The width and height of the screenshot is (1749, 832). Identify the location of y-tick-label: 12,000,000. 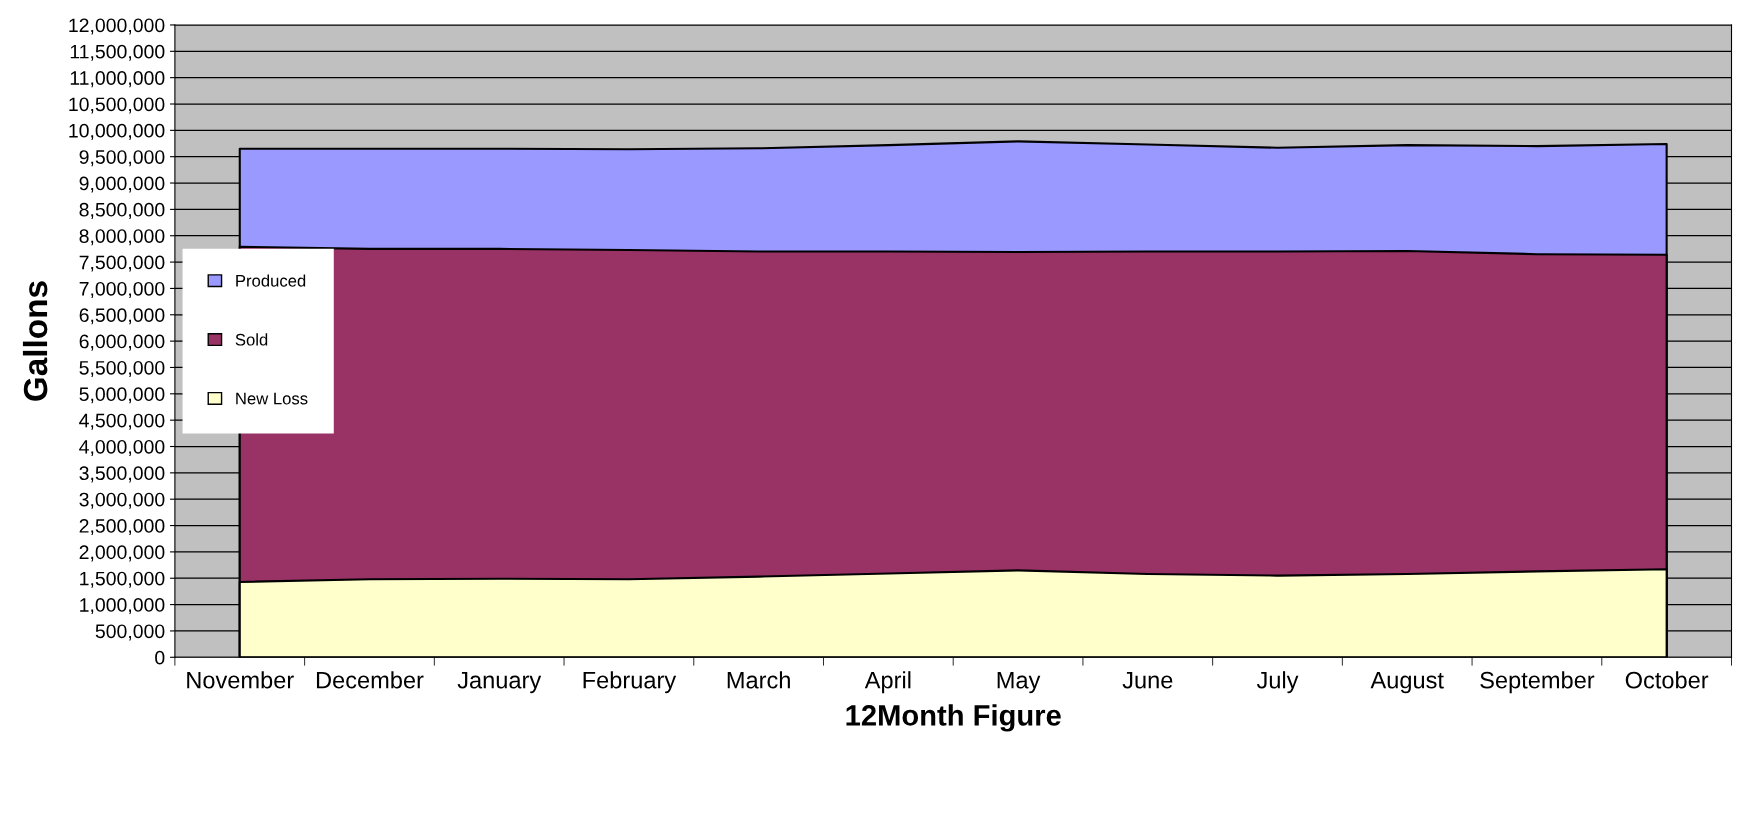
(117, 26).